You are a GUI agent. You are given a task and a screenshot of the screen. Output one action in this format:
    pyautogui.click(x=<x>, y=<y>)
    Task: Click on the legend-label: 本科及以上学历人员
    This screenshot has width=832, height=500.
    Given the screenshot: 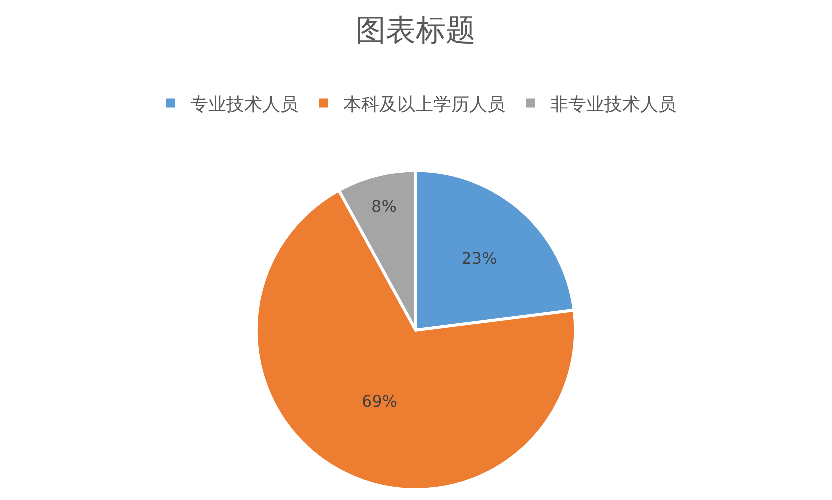 What is the action you would take?
    pyautogui.click(x=425, y=105)
    